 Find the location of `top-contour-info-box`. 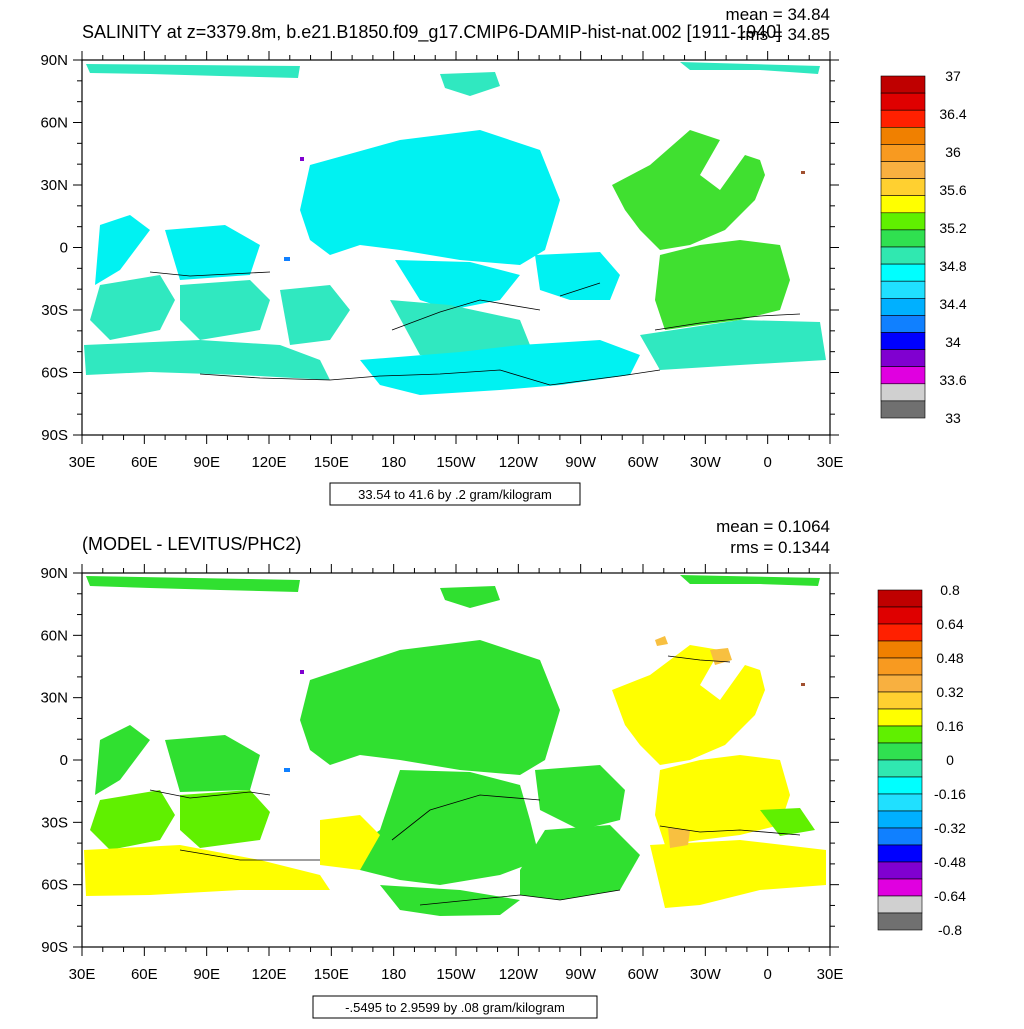

top-contour-info-box is located at coordinates (455, 494).